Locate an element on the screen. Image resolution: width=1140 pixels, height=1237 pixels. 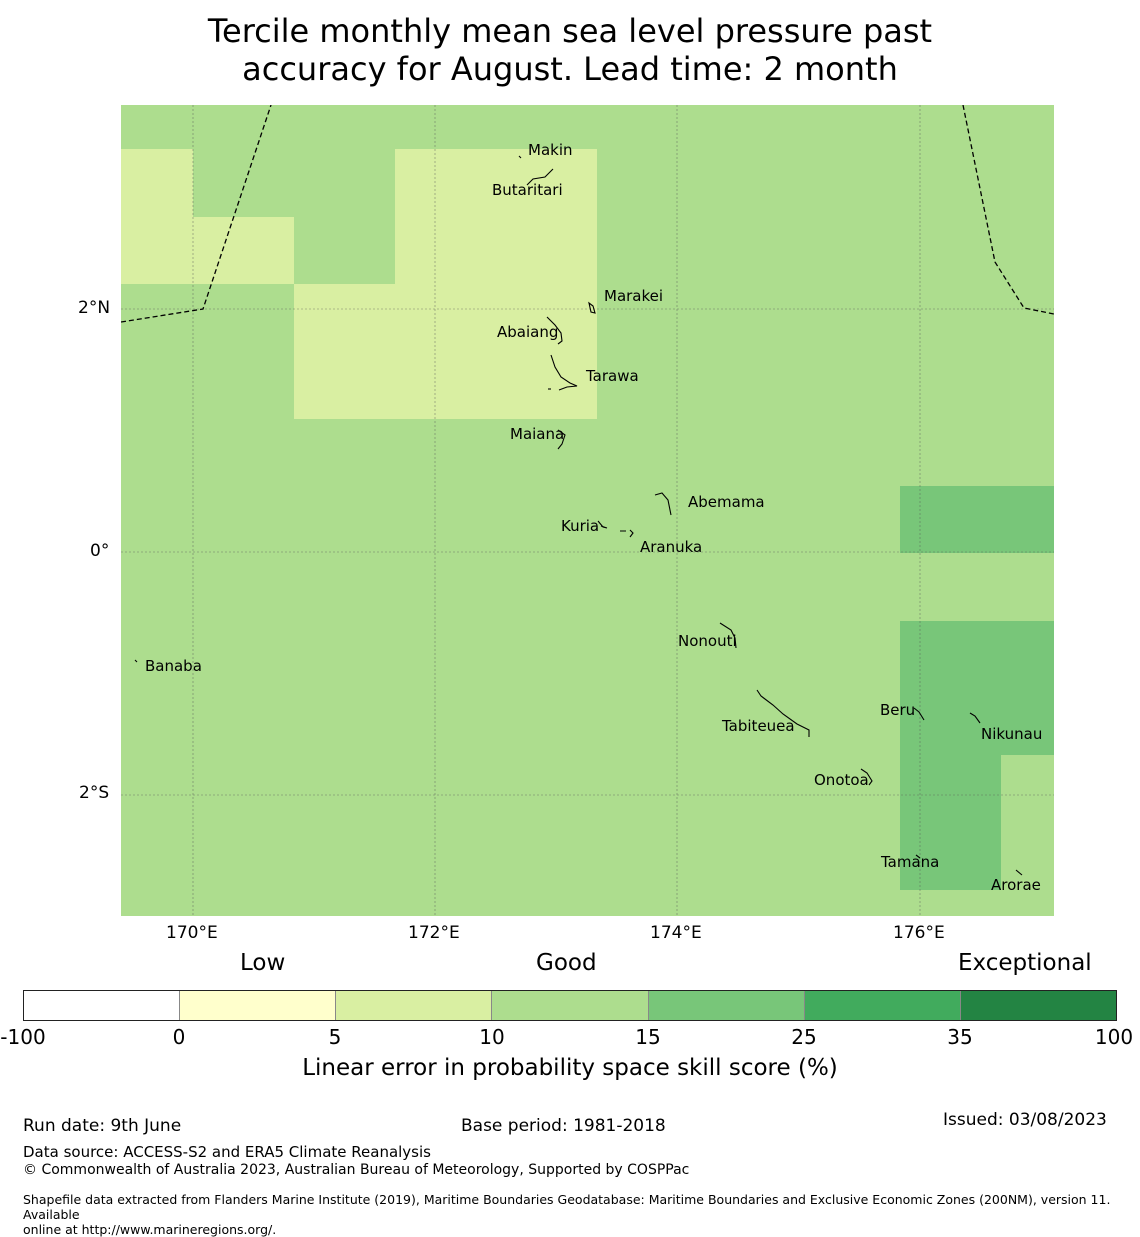
lat-label-0: 0° is located at coordinates (100, 551).